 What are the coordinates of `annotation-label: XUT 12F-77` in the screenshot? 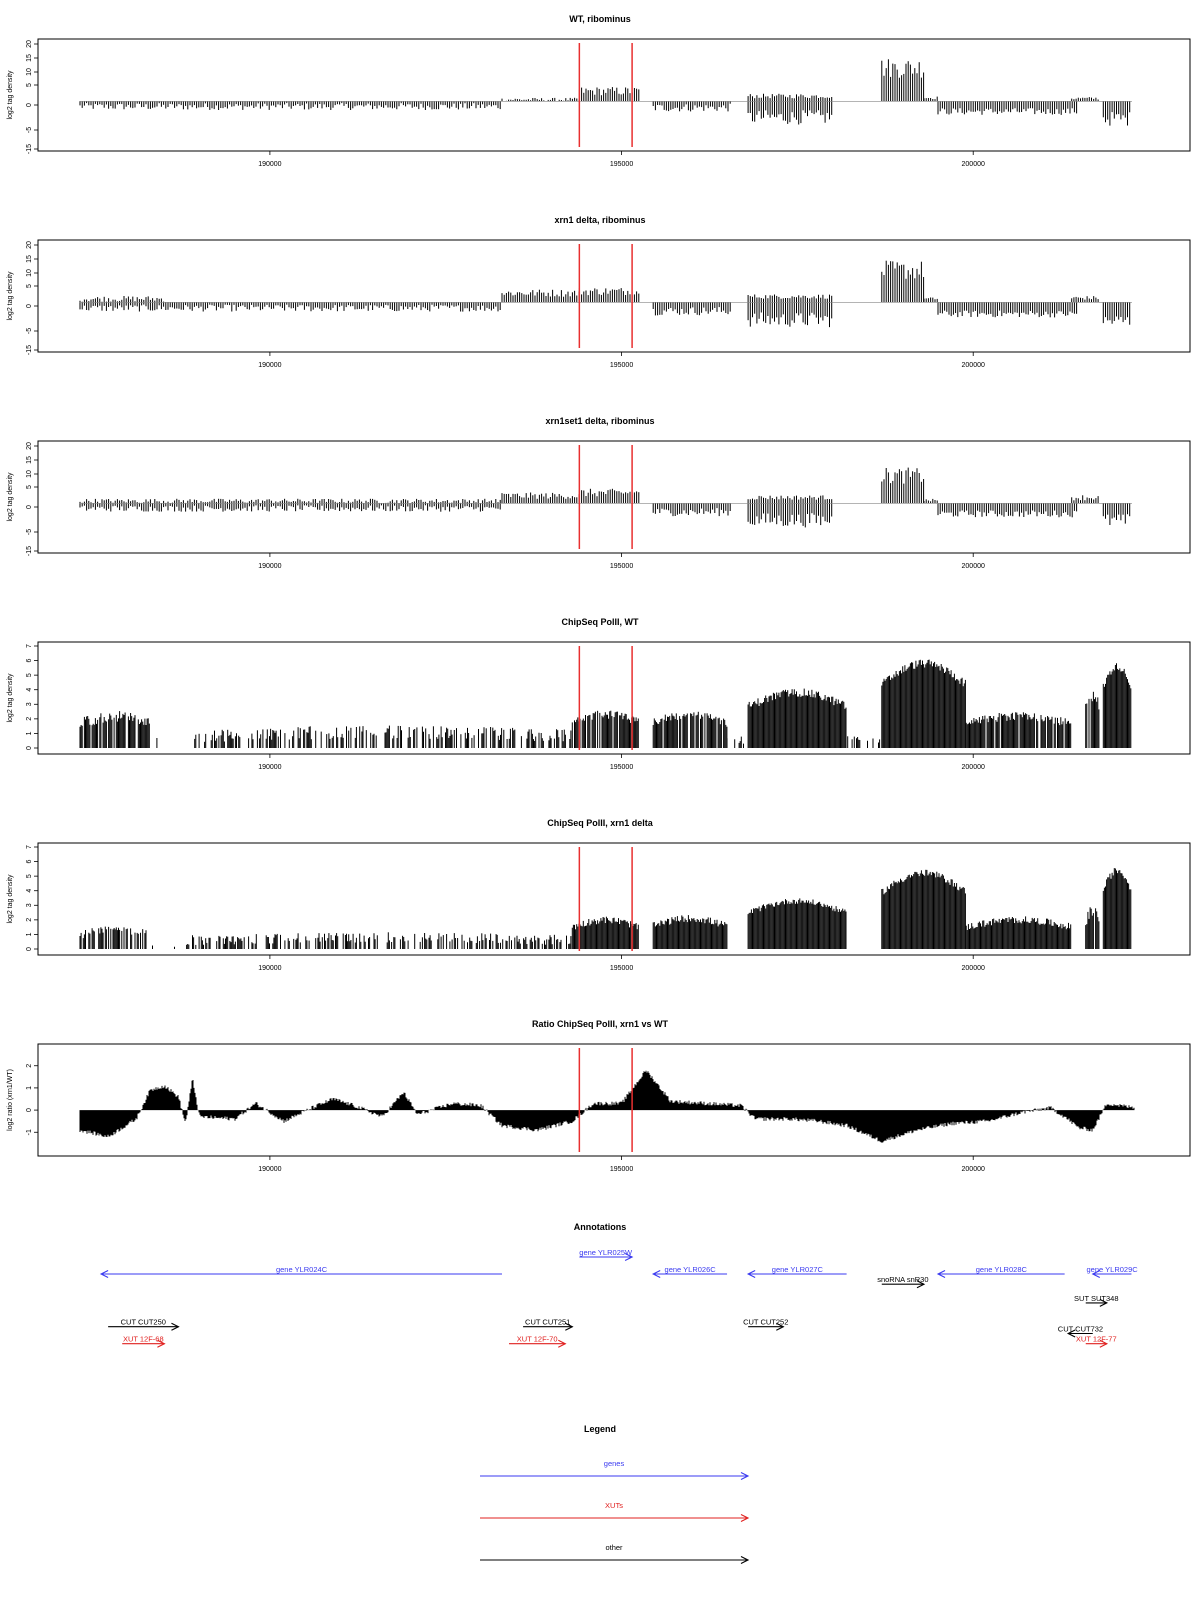 It's located at (1096, 1339).